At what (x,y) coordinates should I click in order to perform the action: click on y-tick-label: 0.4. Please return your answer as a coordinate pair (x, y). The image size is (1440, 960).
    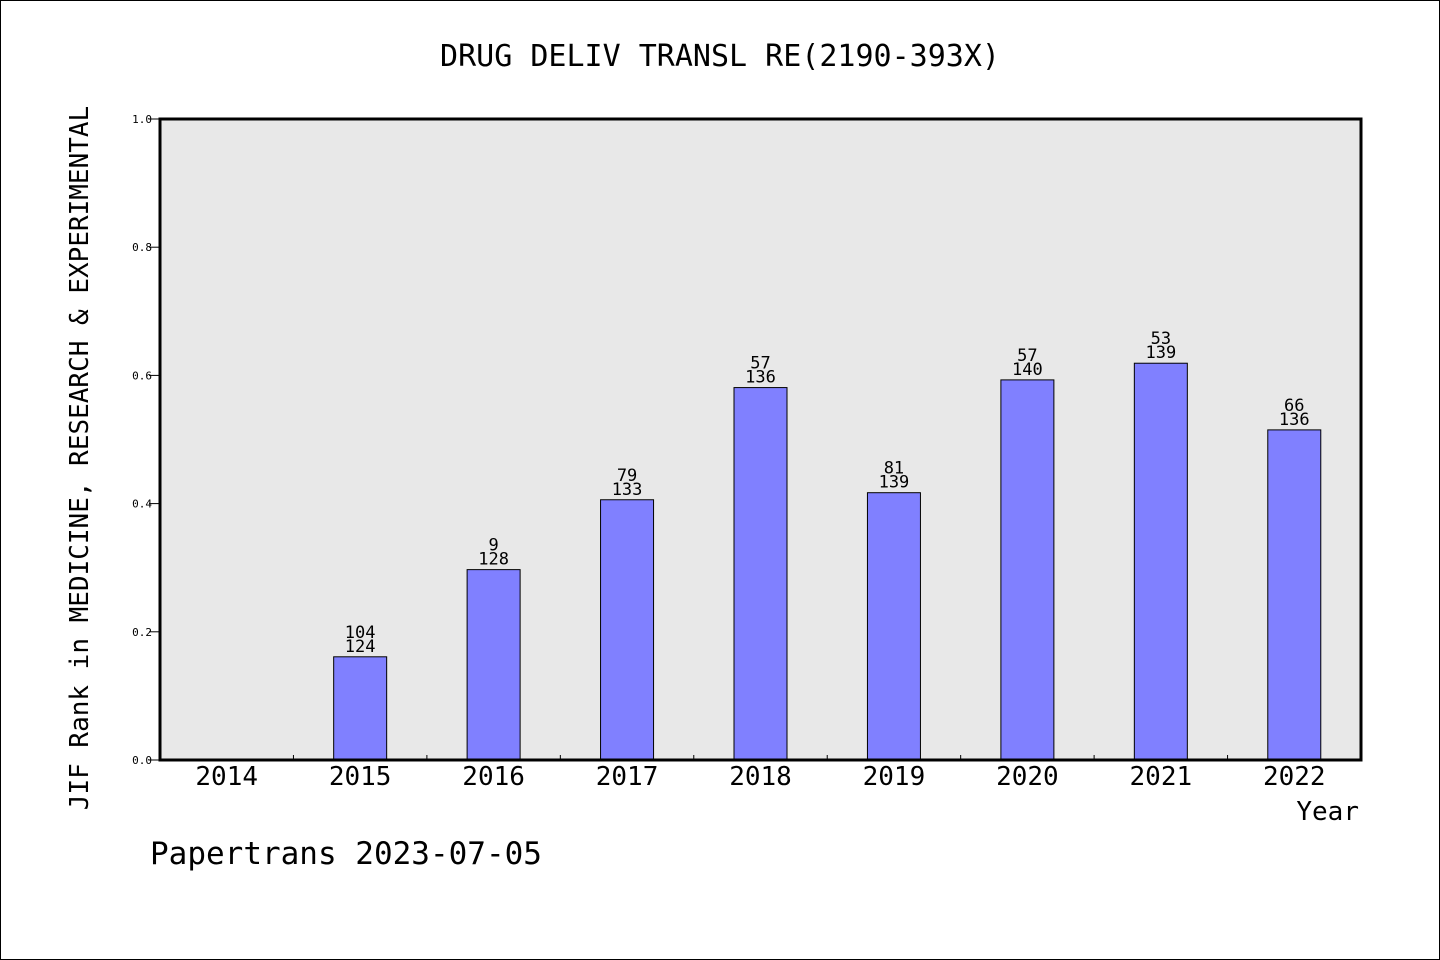
    Looking at the image, I should click on (142, 504).